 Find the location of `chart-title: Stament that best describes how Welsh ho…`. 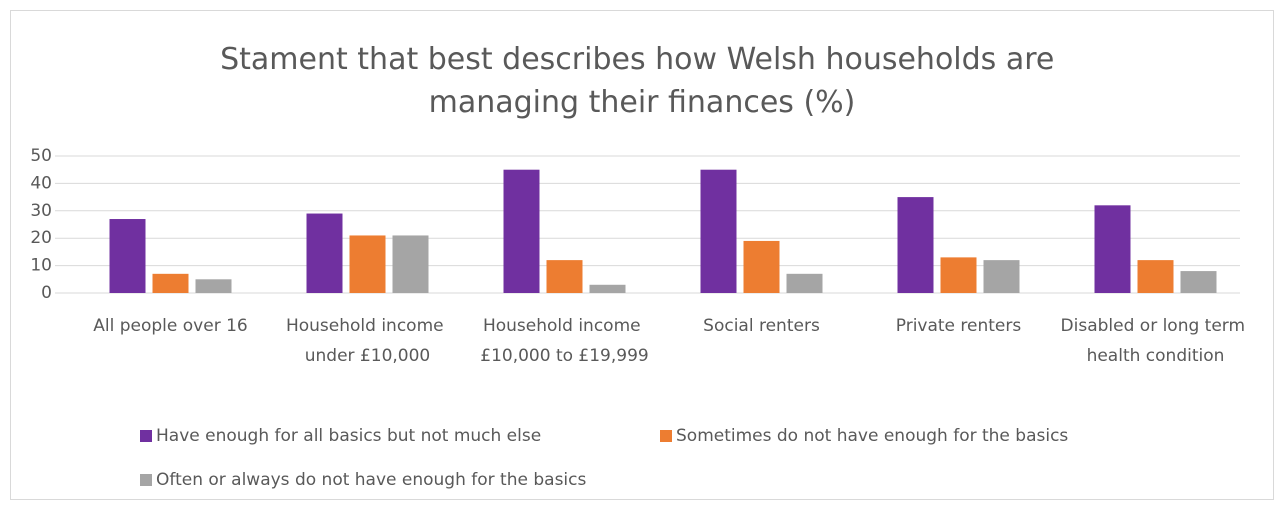

chart-title: Stament that best describes how Welsh ho… is located at coordinates (642, 81).